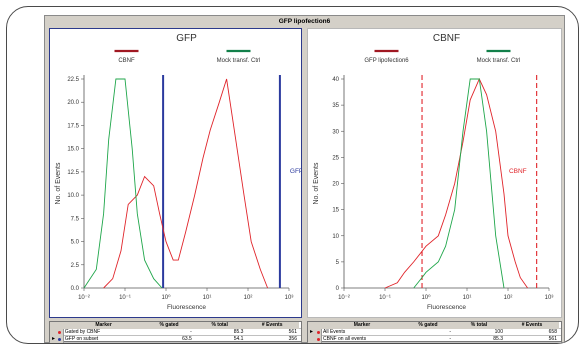 The width and height of the screenshot is (587, 350). Describe the element at coordinates (75, 219) in the screenshot. I see `y-tick-label: 7.5` at that location.